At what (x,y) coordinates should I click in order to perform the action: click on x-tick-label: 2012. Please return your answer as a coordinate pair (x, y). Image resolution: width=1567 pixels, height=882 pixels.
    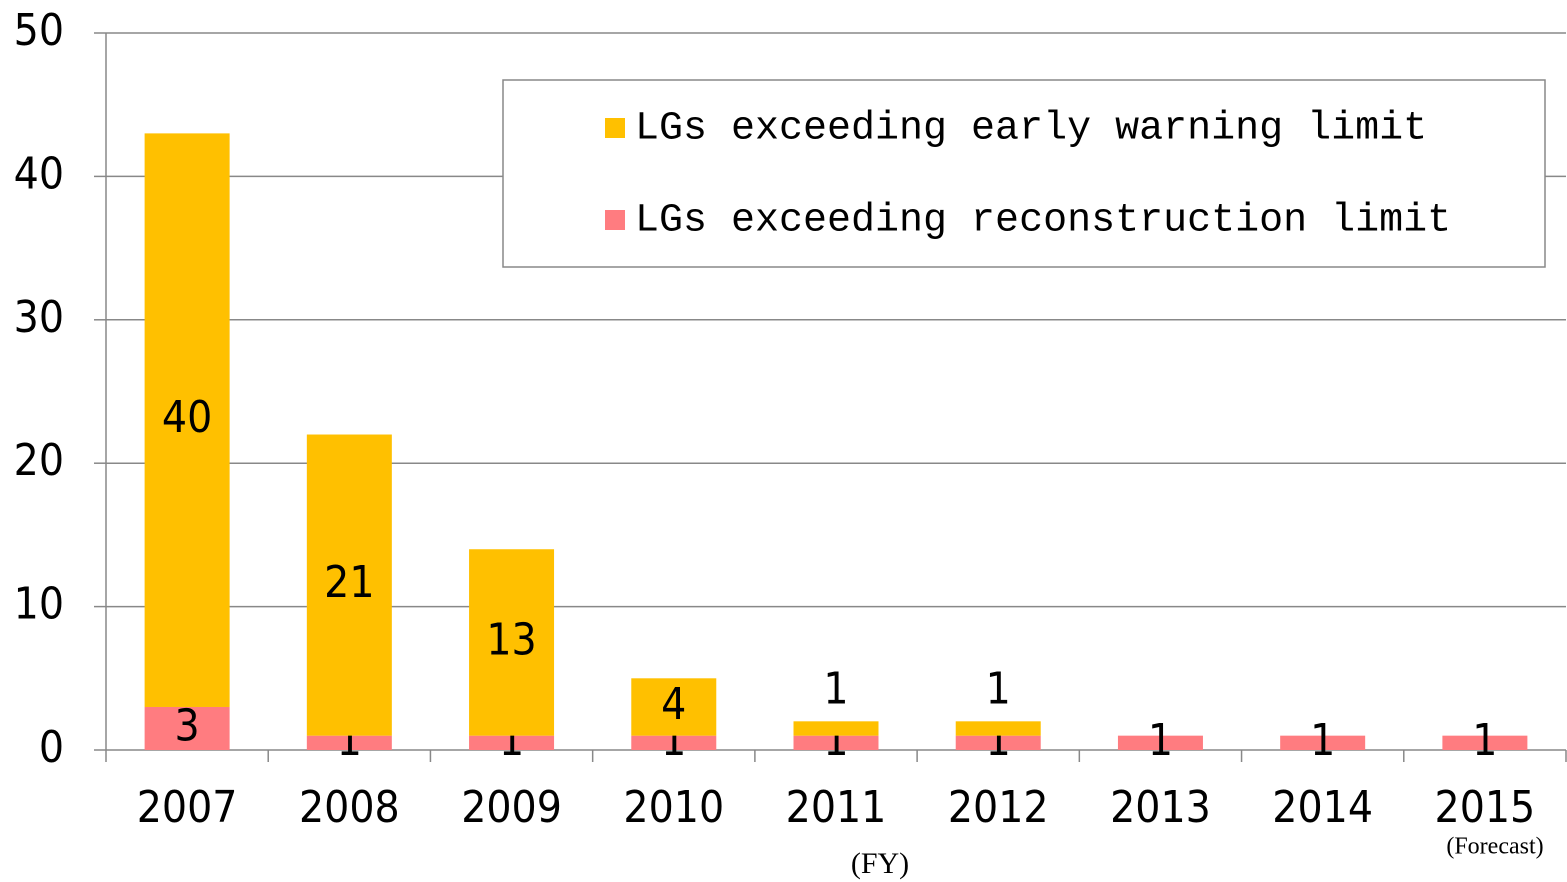
    Looking at the image, I should click on (998, 807).